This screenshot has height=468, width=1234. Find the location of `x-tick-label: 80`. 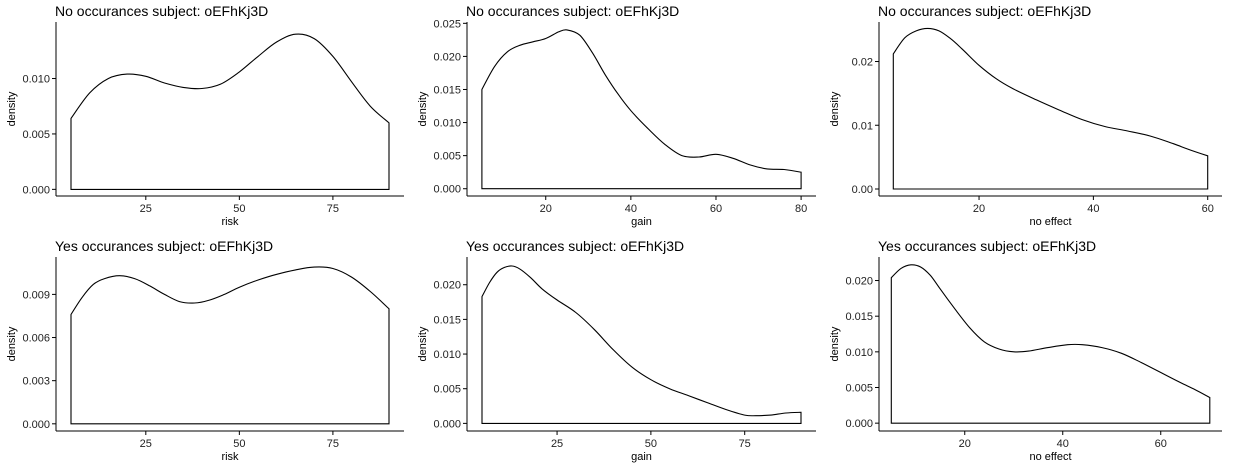

x-tick-label: 80 is located at coordinates (801, 209).